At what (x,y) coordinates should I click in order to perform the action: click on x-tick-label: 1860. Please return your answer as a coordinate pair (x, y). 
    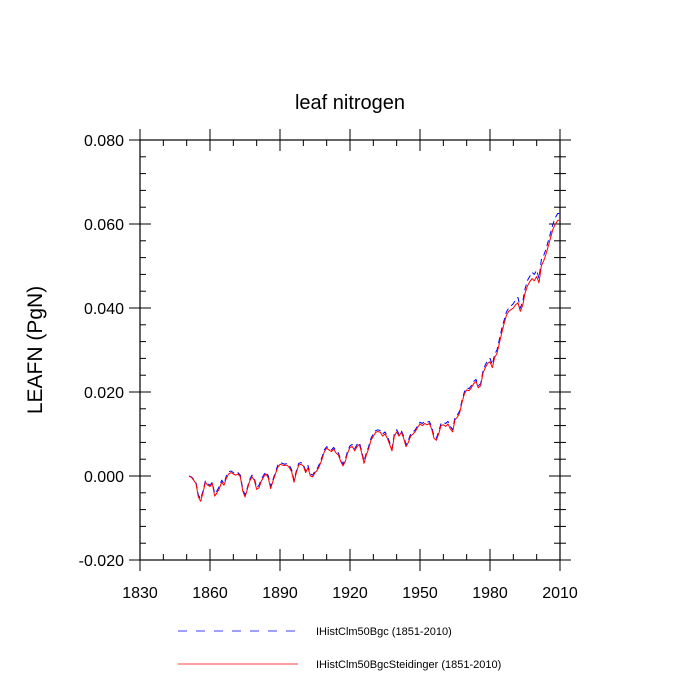
    Looking at the image, I should click on (210, 593).